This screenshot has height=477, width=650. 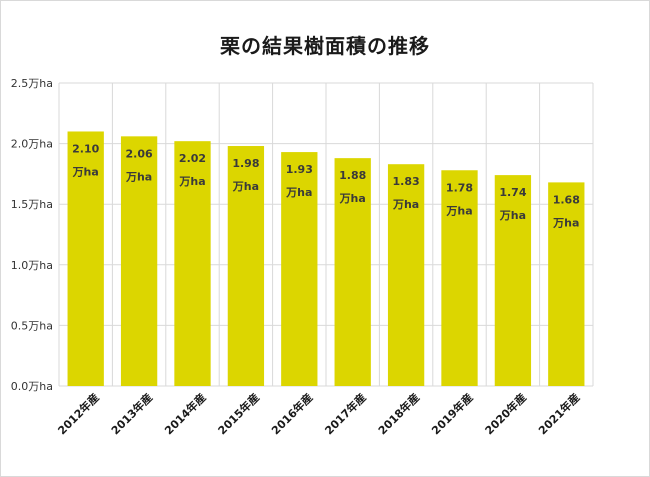 What do you see at coordinates (406, 181) in the screenshot?
I see `data-label-value: 1.83` at bounding box center [406, 181].